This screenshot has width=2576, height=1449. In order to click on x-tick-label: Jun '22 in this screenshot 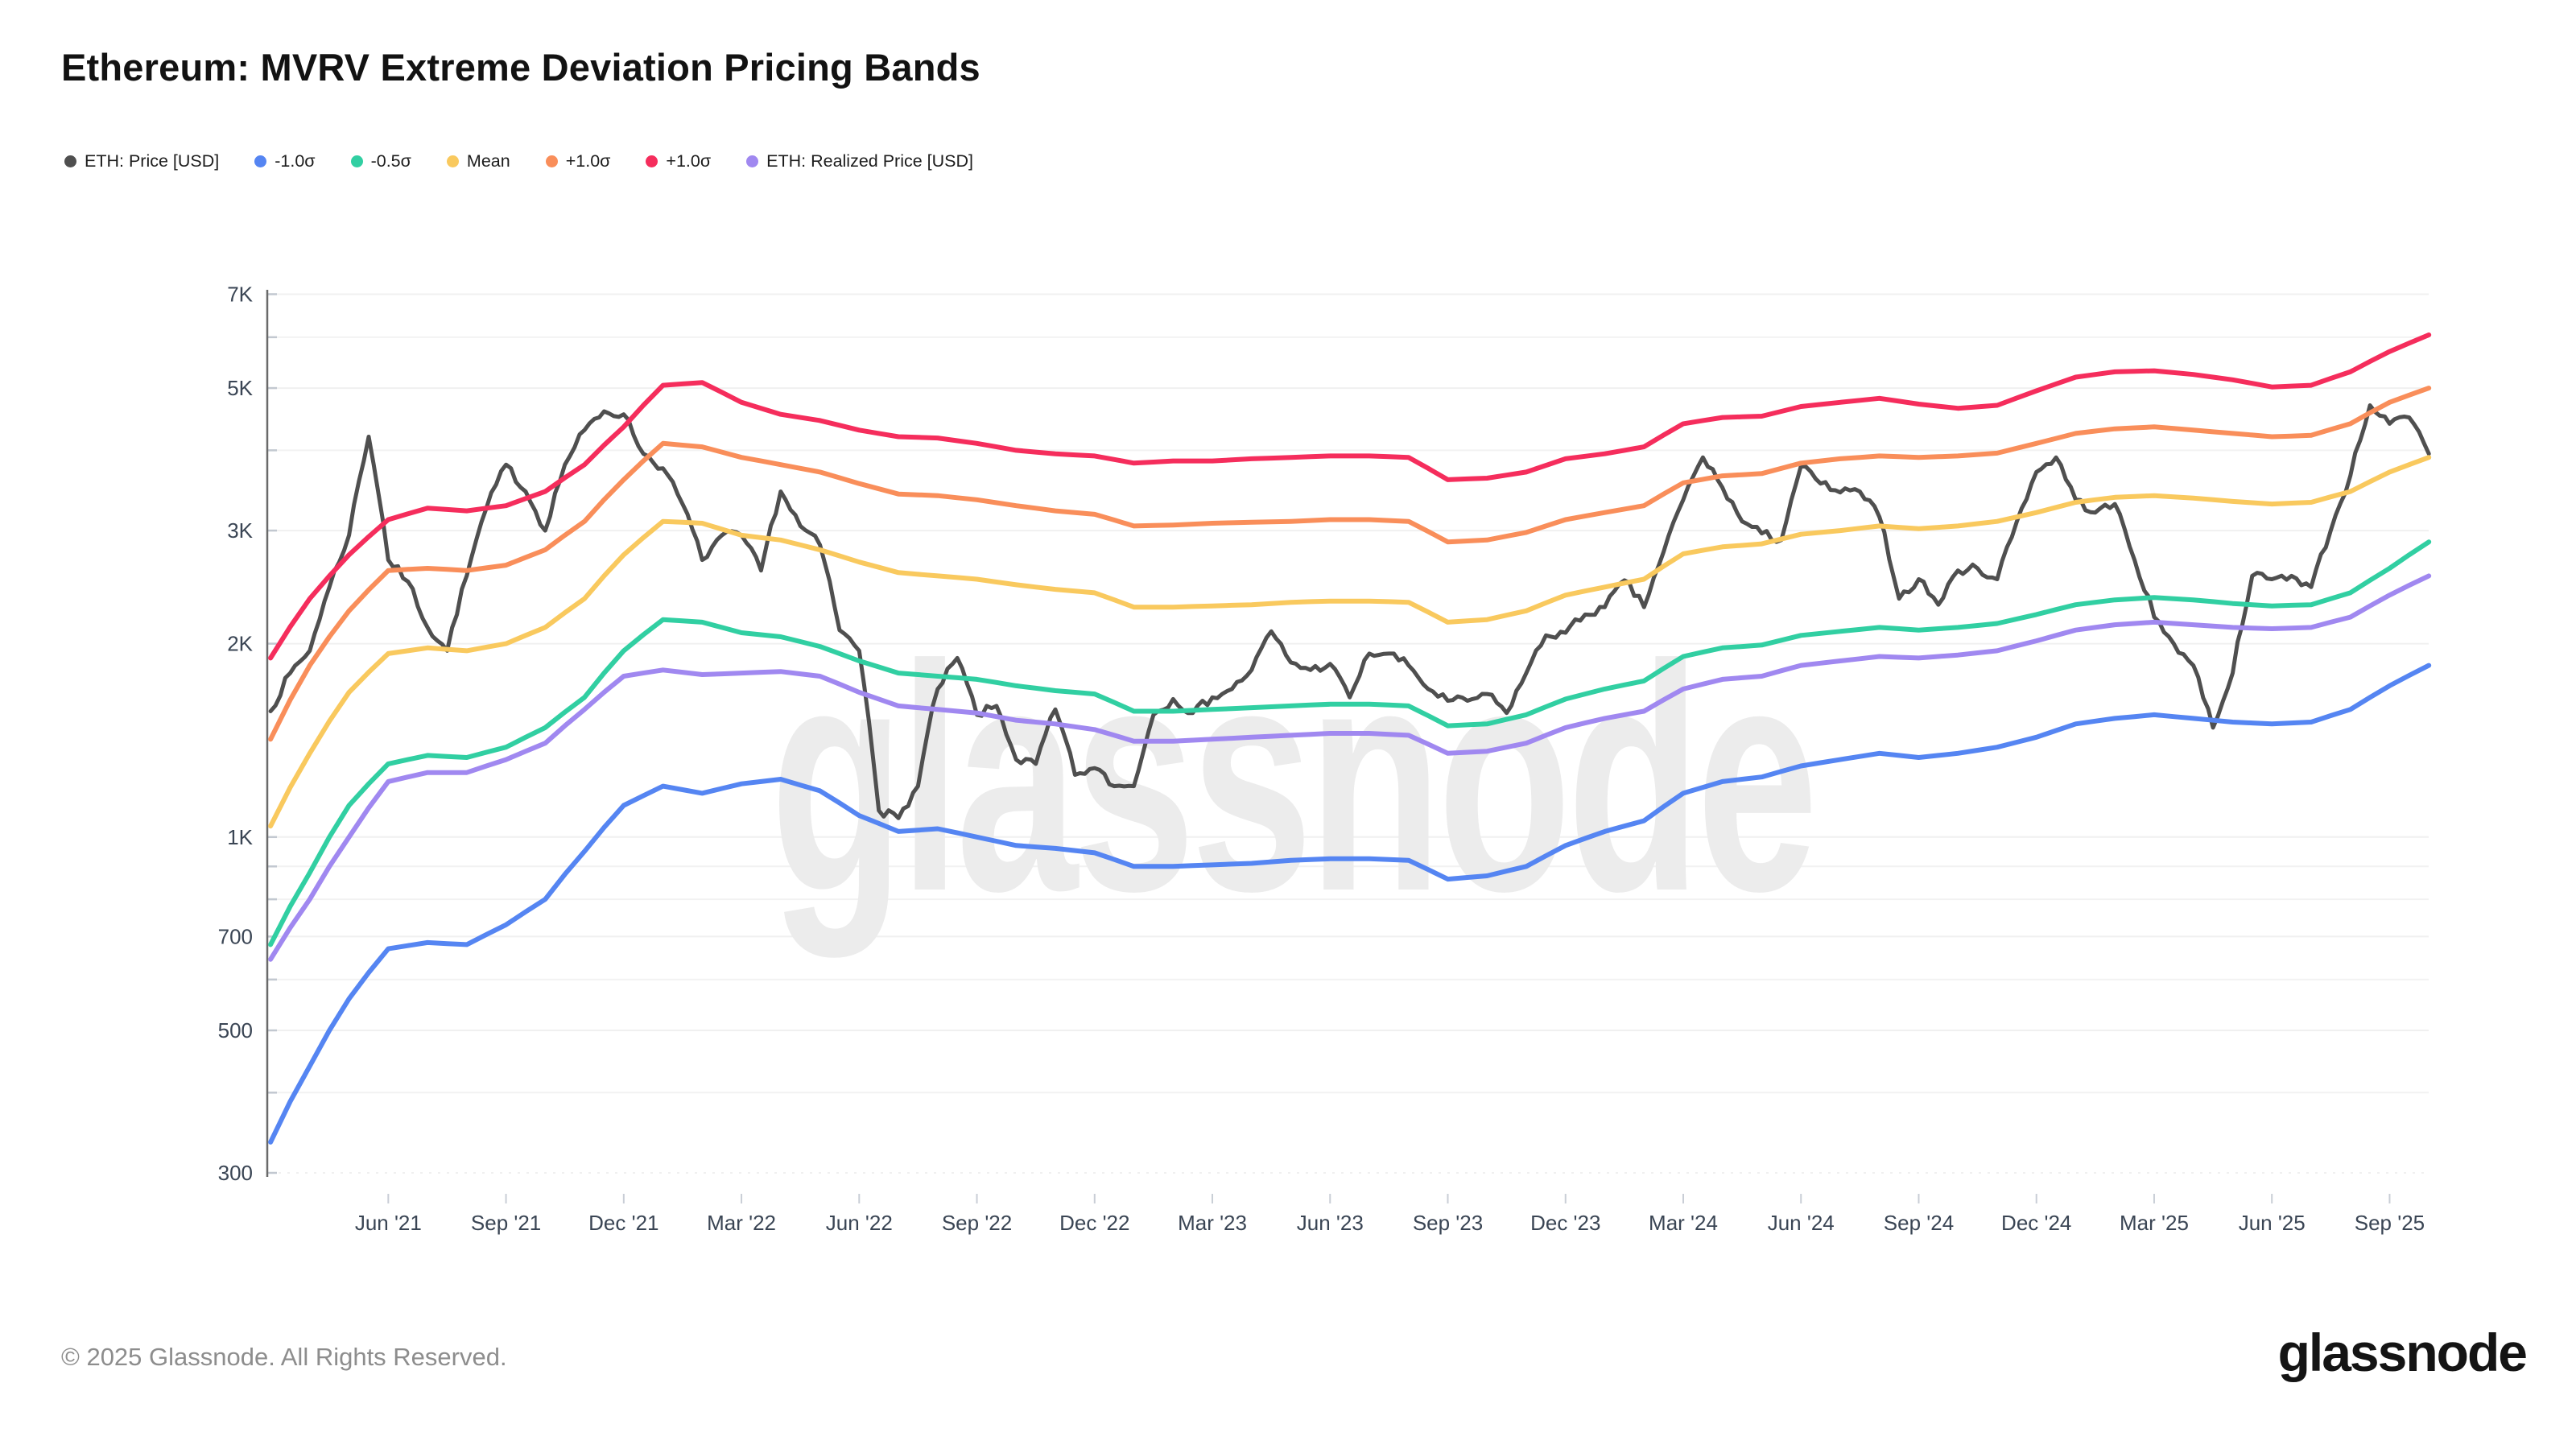, I will do `click(859, 1223)`.